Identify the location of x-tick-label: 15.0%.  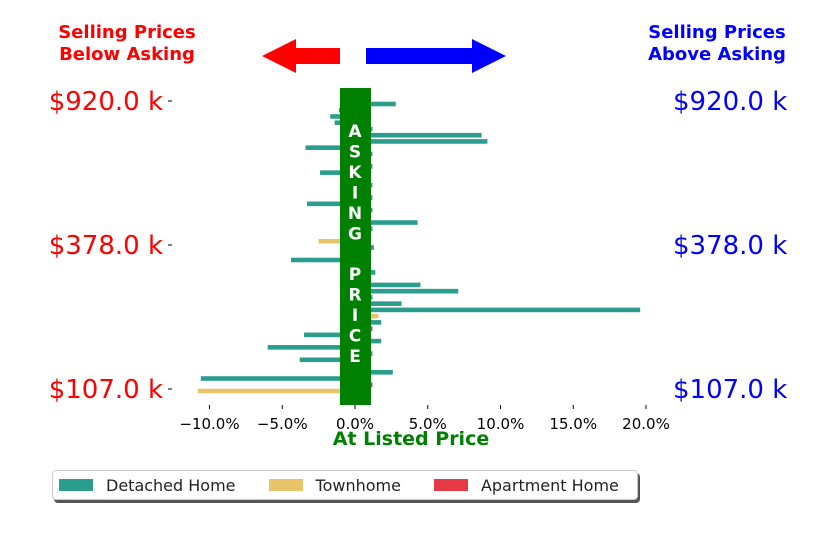
(573, 424).